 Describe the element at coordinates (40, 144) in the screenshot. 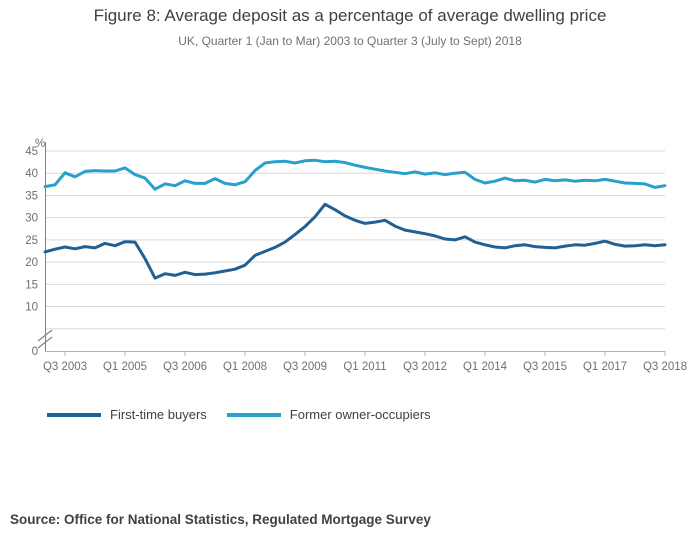

I see `y-axis-unit-label: %` at that location.